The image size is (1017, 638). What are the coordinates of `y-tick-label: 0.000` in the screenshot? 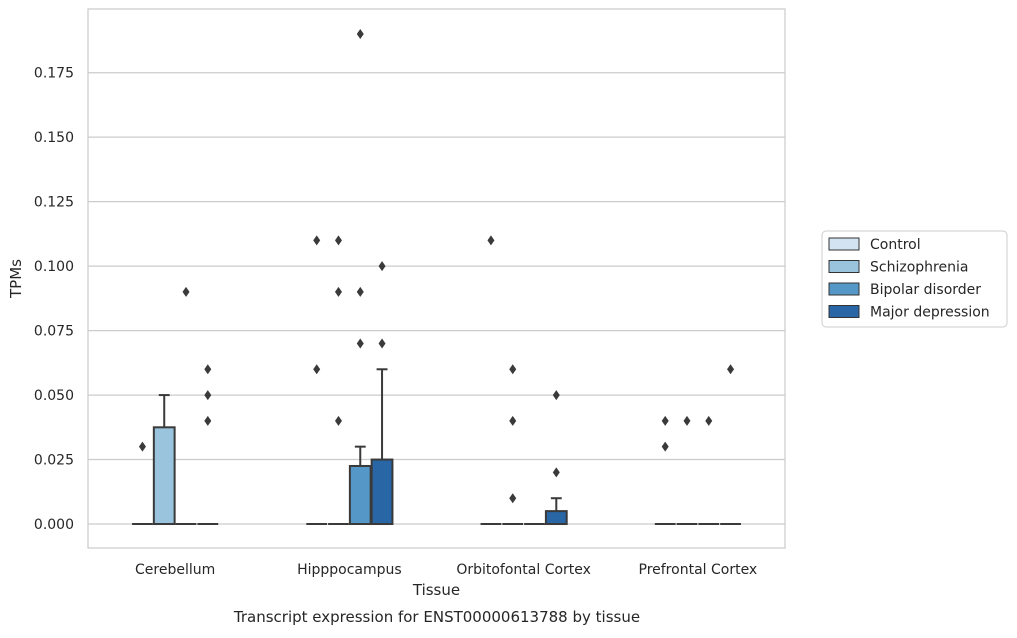 It's located at (54, 525).